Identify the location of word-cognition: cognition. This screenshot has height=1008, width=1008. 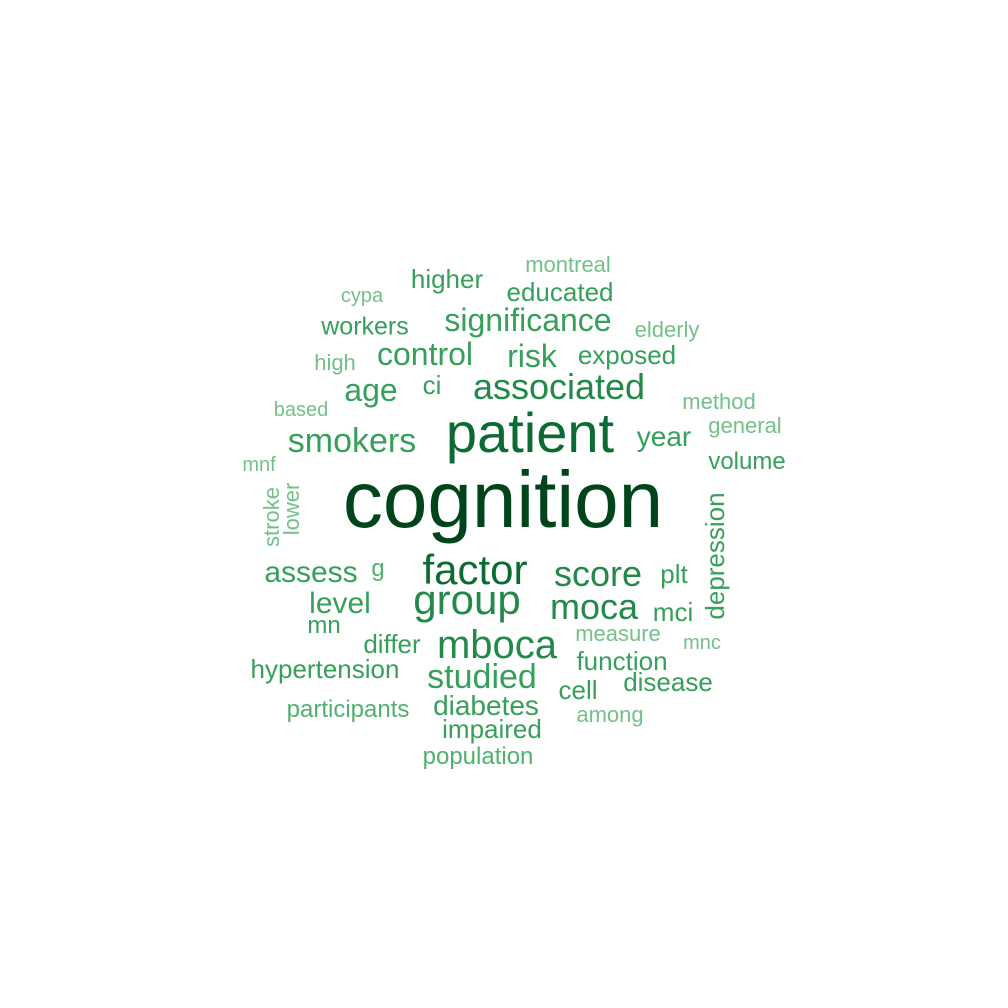
(503, 499).